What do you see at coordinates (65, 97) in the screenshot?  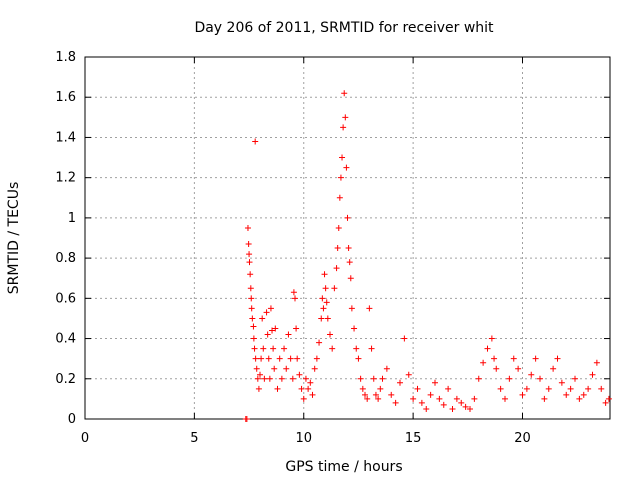 I see `y-tick-label: 1.6` at bounding box center [65, 97].